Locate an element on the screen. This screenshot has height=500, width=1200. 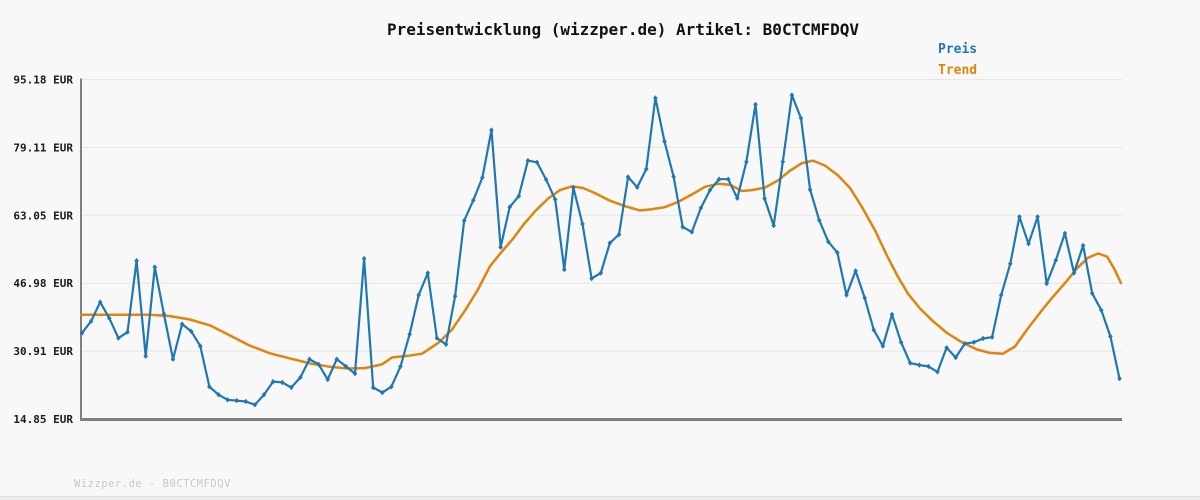
y-tick-label: 30.91 EUR is located at coordinates (43, 351).